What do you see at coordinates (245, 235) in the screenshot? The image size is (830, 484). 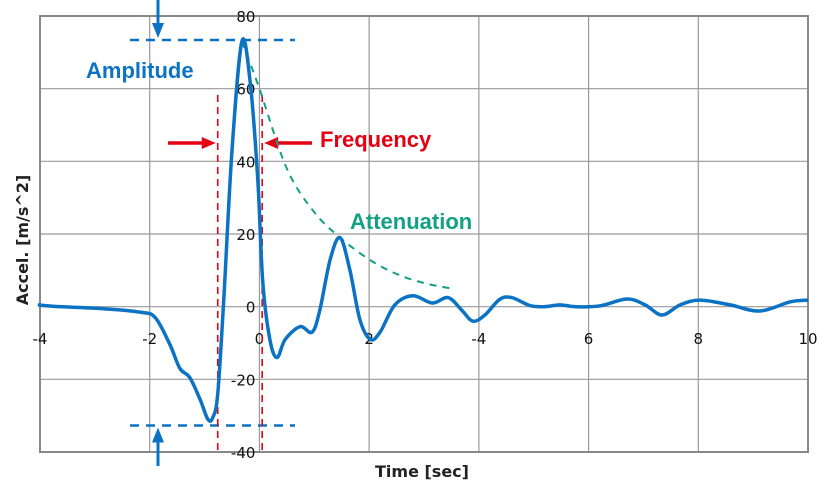 I see `y-tick-label: 20` at bounding box center [245, 235].